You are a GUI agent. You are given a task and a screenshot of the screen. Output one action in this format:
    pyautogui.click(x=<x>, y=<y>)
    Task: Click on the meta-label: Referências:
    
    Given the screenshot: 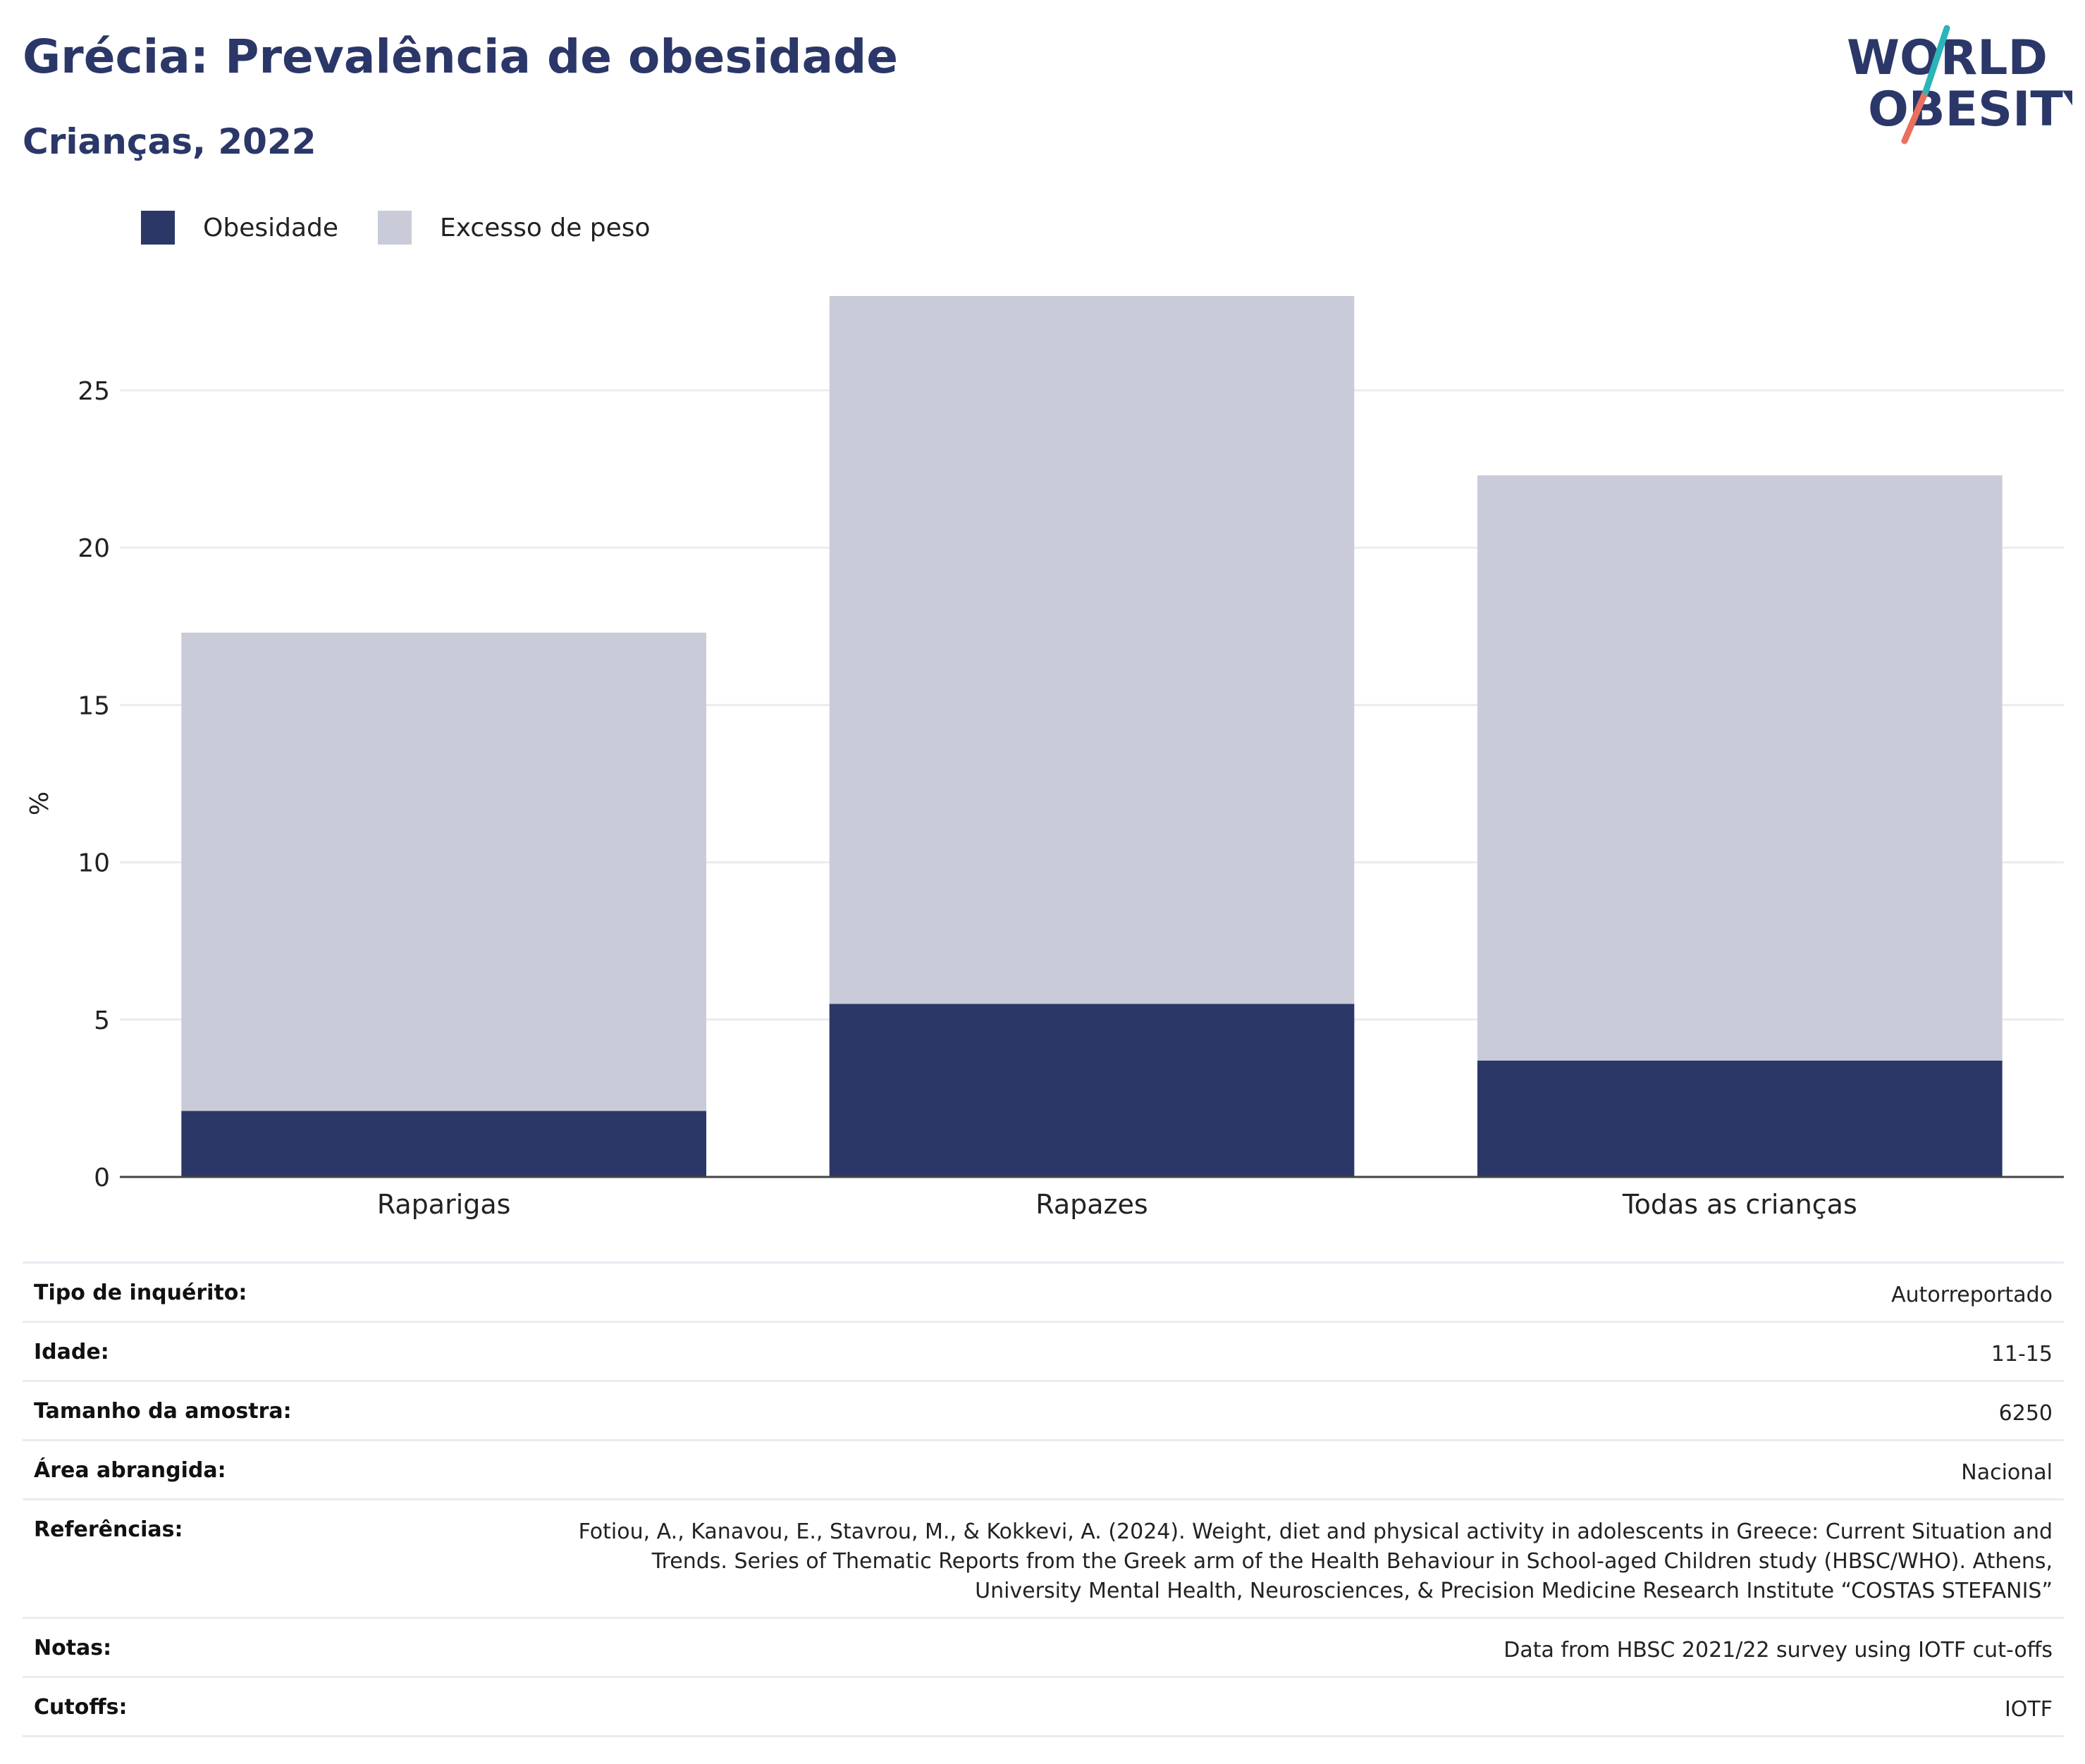 What is the action you would take?
    pyautogui.click(x=108, y=1529)
    